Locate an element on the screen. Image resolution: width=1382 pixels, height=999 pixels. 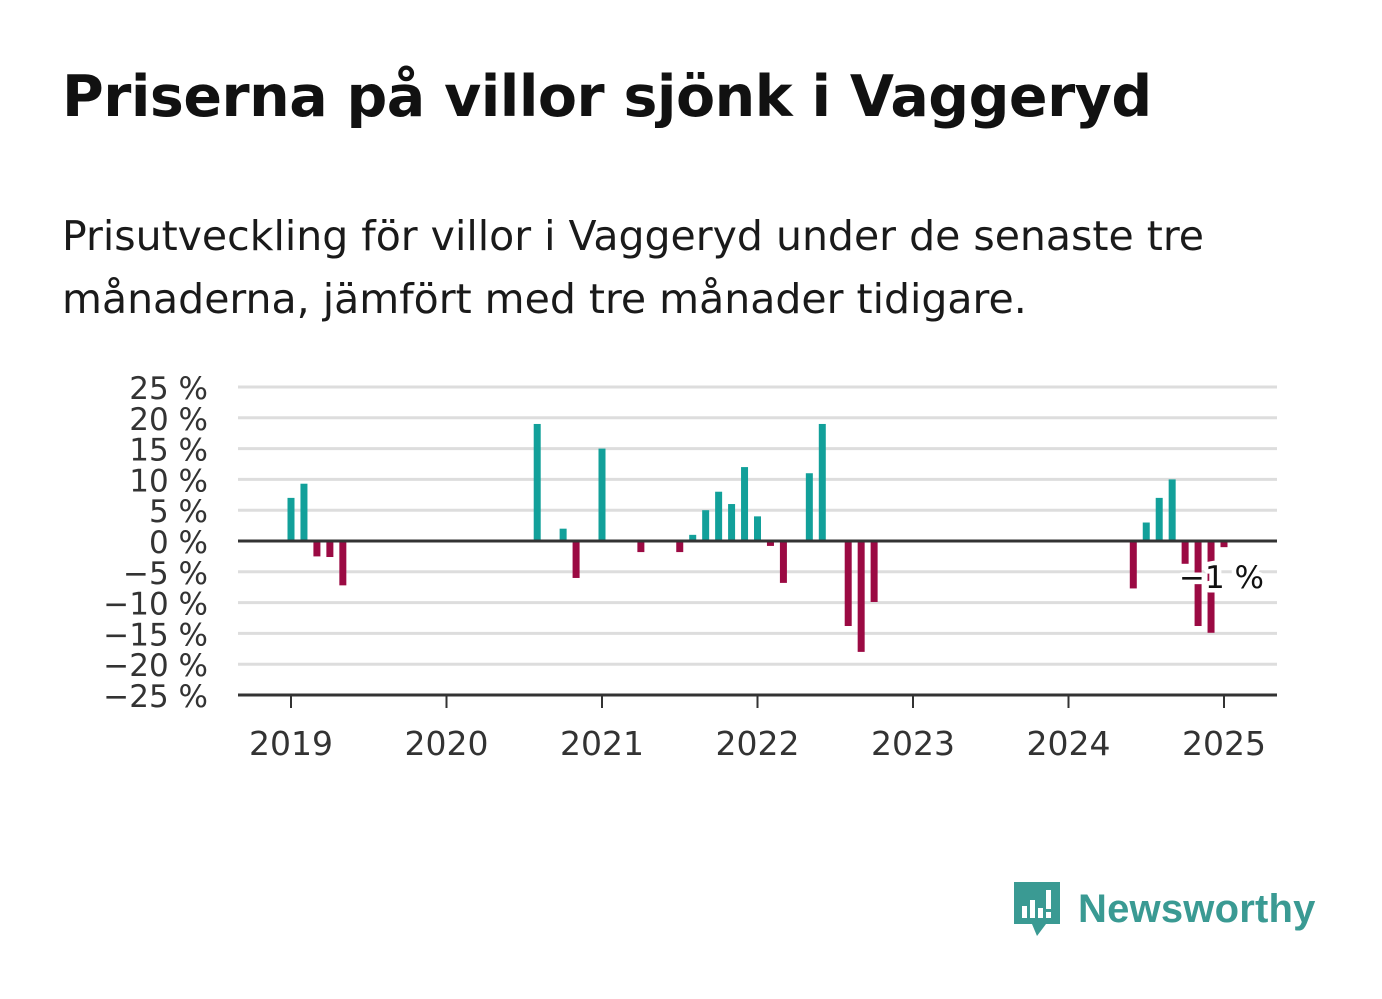
y-tick-label: −20 % is located at coordinates (155, 666).